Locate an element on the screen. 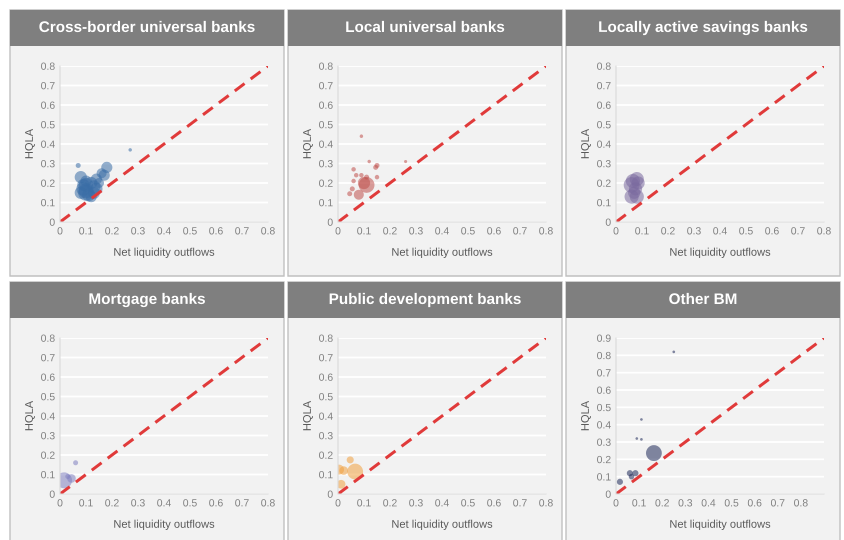 The image size is (844, 540). chart-title: Other BM is located at coordinates (702, 298).